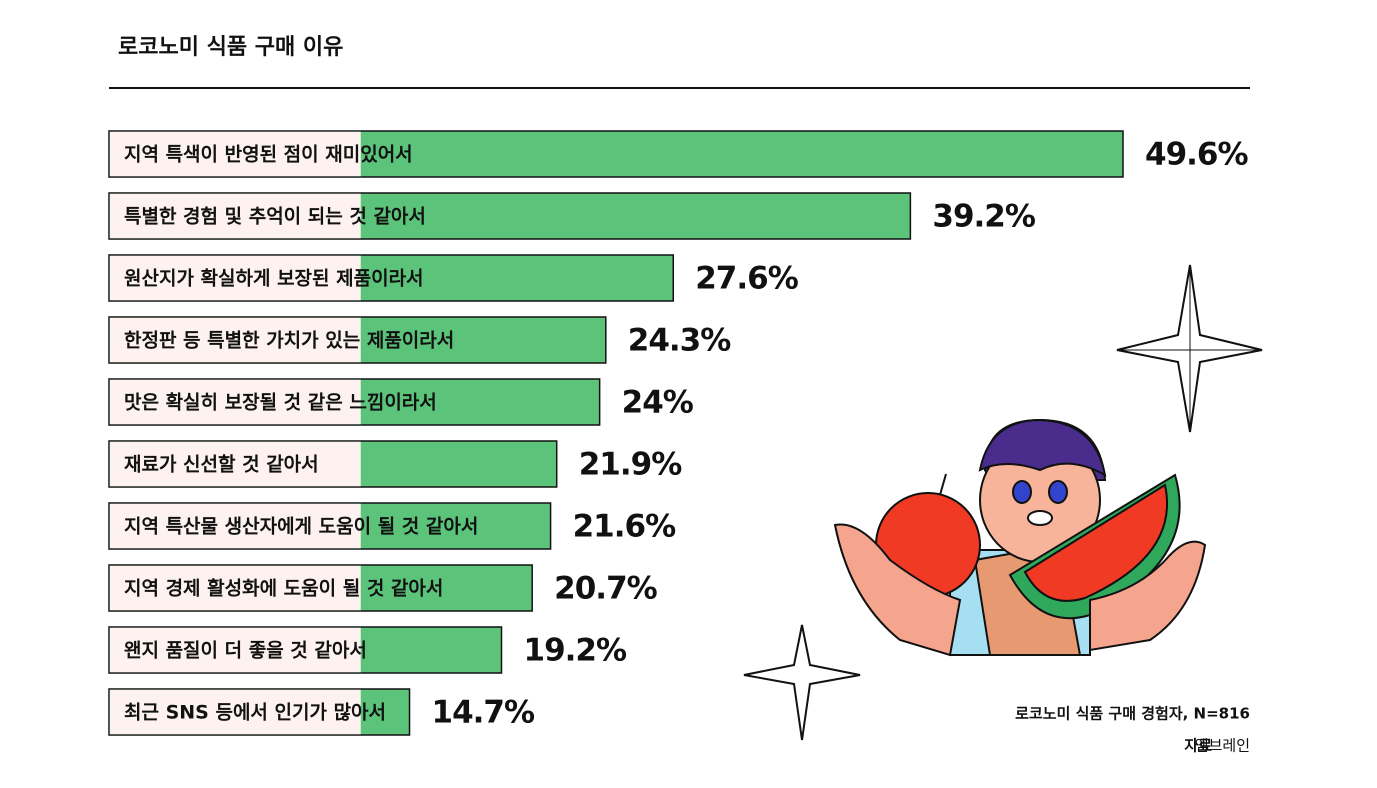  I want to click on bar-label: 특별한 경험 및 추억이 되는 것 같아서, so click(275, 217).